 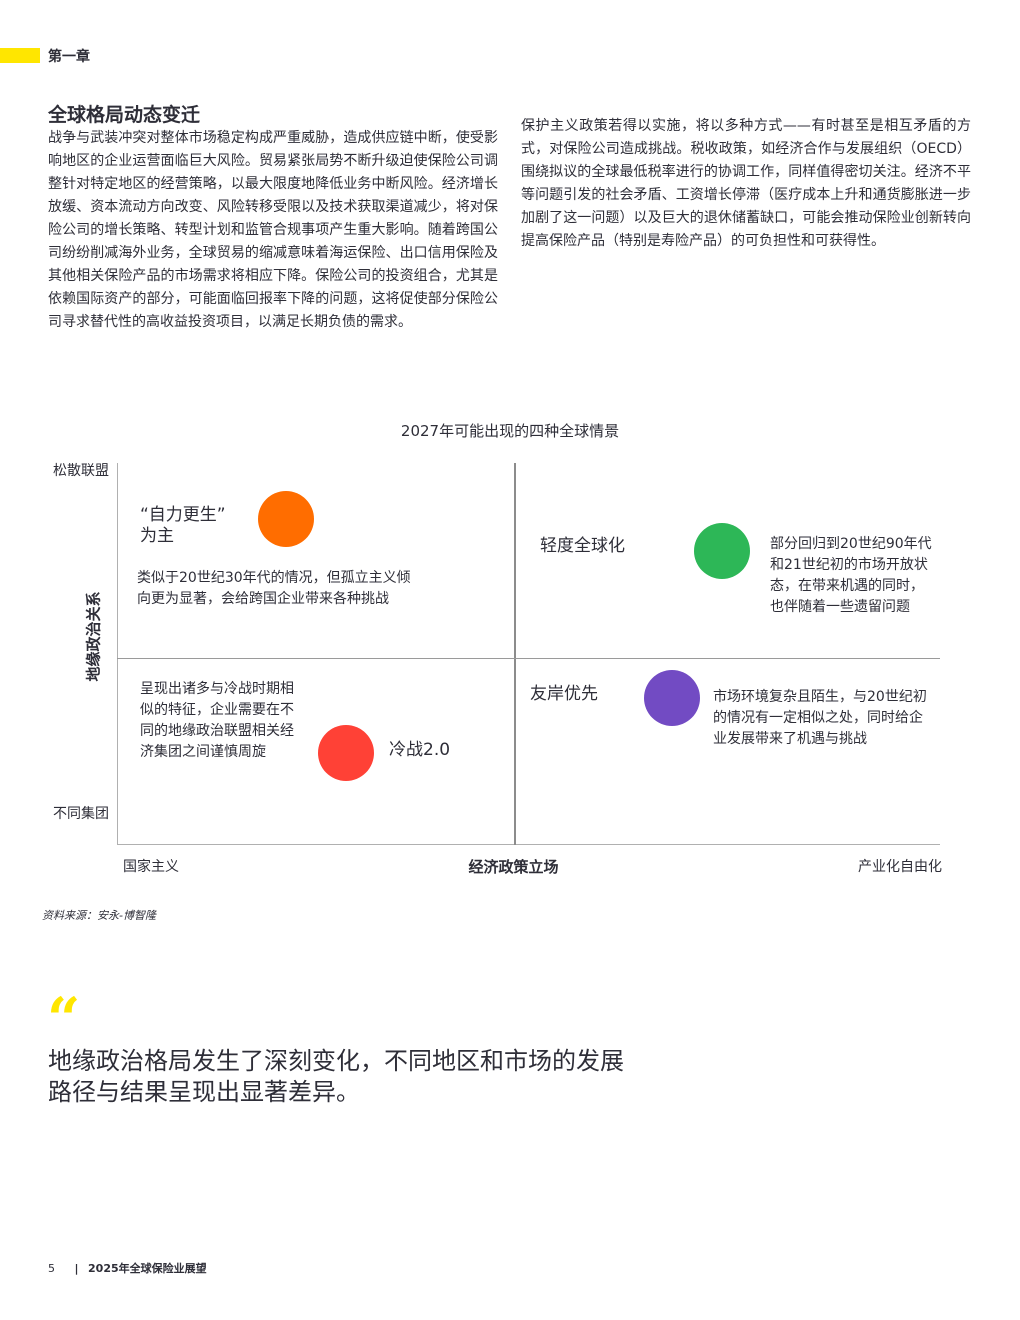 I want to click on chart-frame-bottom, so click(x=528, y=844).